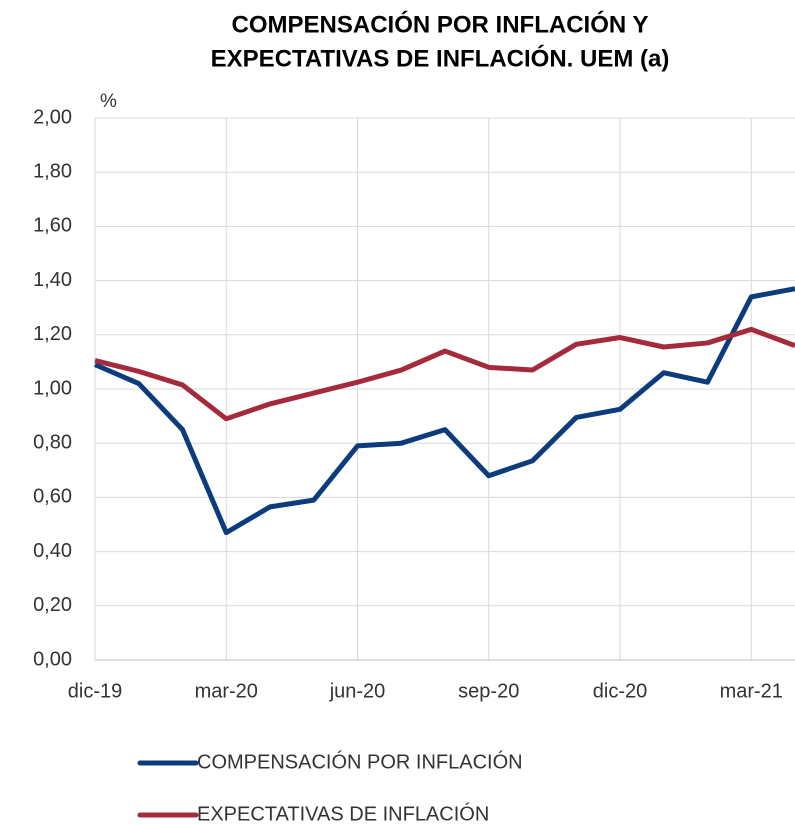 Image resolution: width=795 pixels, height=825 pixels. Describe the element at coordinates (52, 334) in the screenshot. I see `y-tick-label: 1,20` at that location.